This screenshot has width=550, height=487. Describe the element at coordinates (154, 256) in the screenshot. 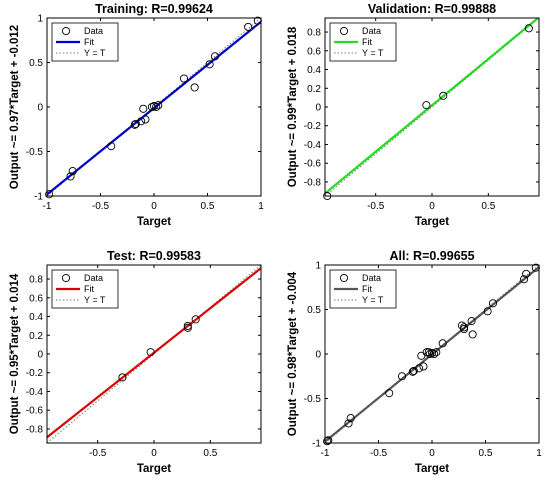

I see `chart-title: Test: R=0.99583` at that location.